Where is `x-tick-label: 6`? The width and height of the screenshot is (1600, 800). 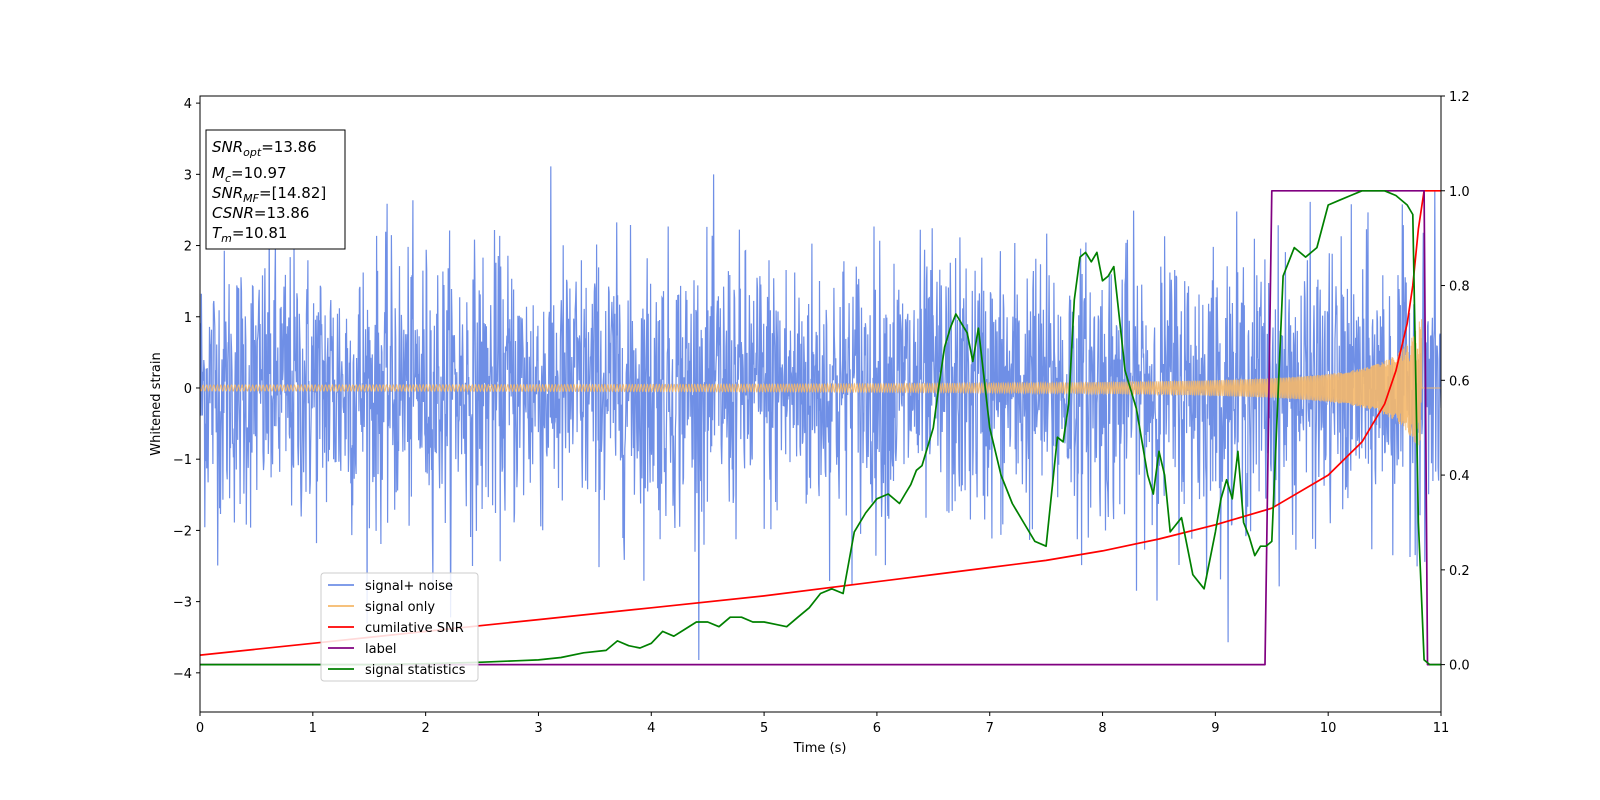 x-tick-label: 6 is located at coordinates (877, 728).